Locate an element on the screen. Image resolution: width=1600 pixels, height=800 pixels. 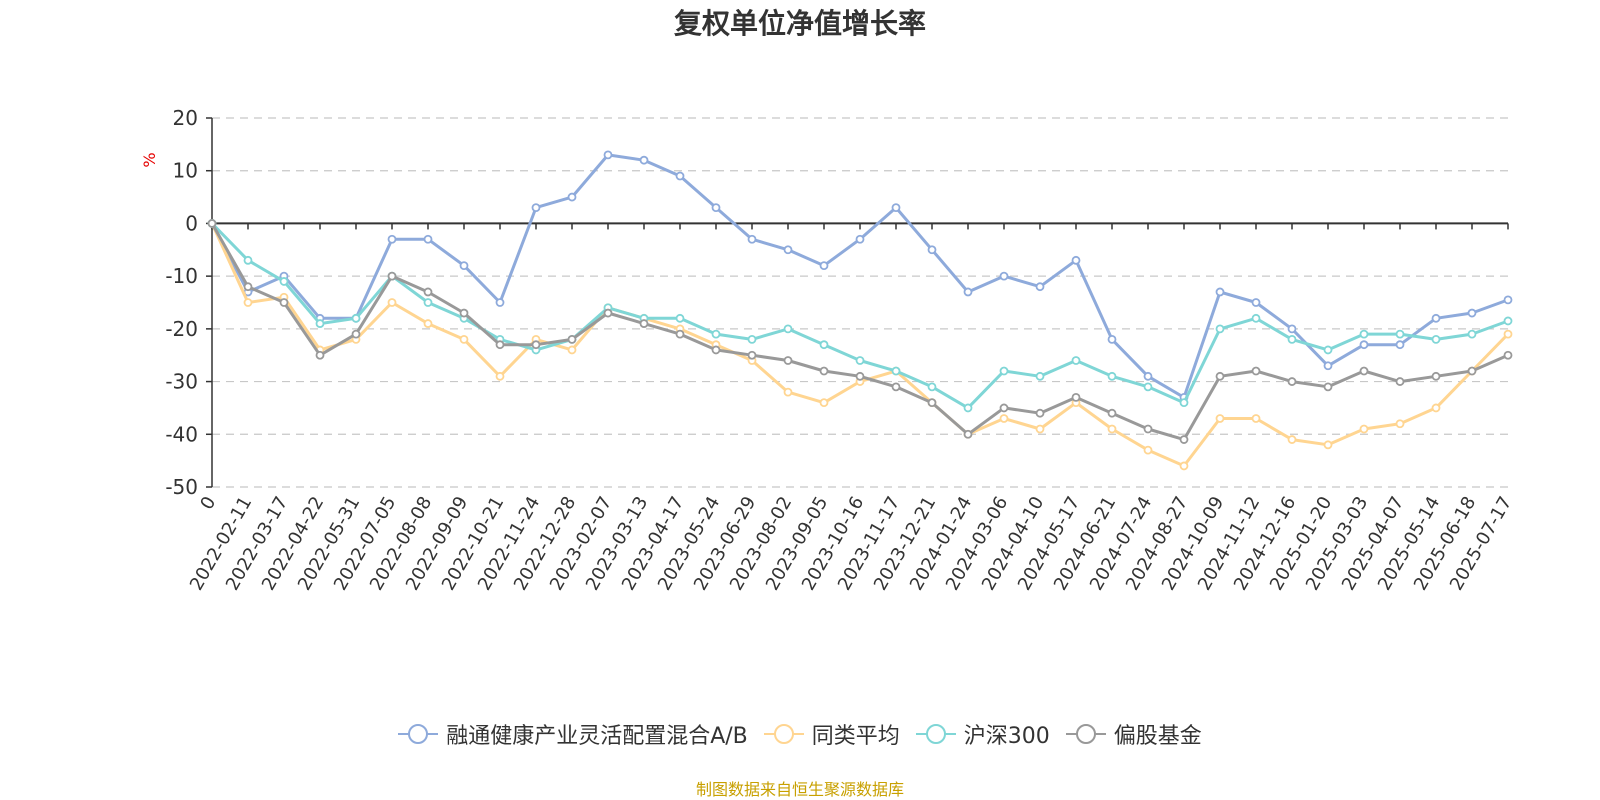
y-tick-label: -50 is located at coordinates (181, 487).